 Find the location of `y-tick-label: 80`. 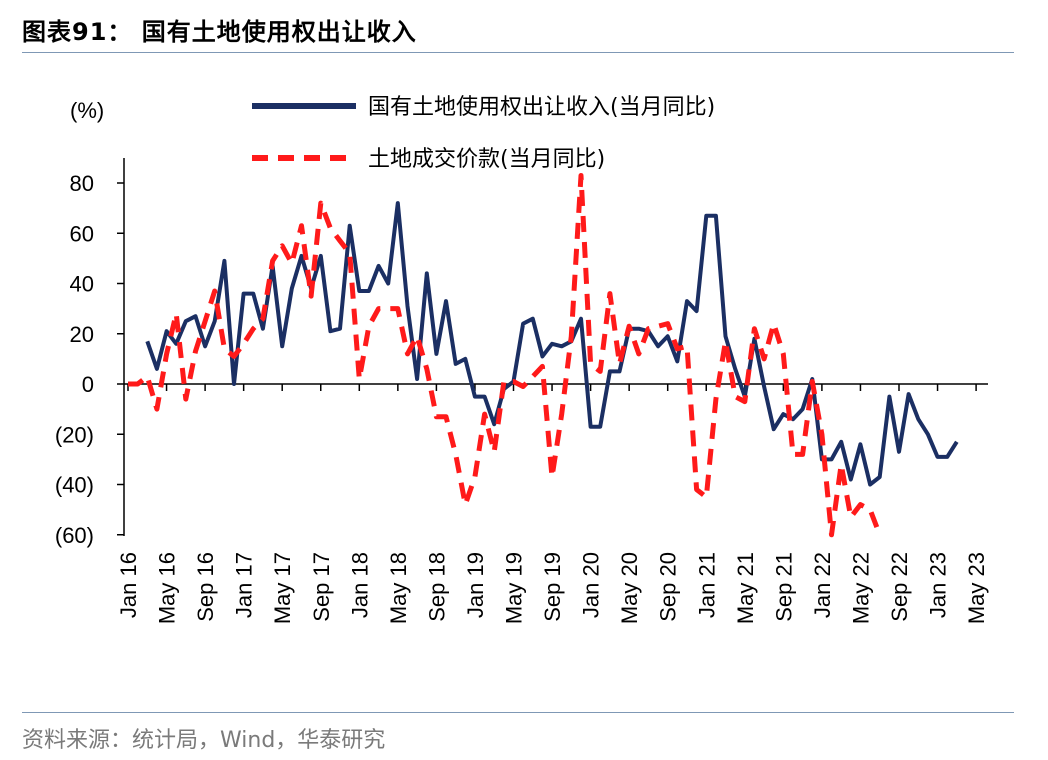

y-tick-label: 80 is located at coordinates (82, 183).